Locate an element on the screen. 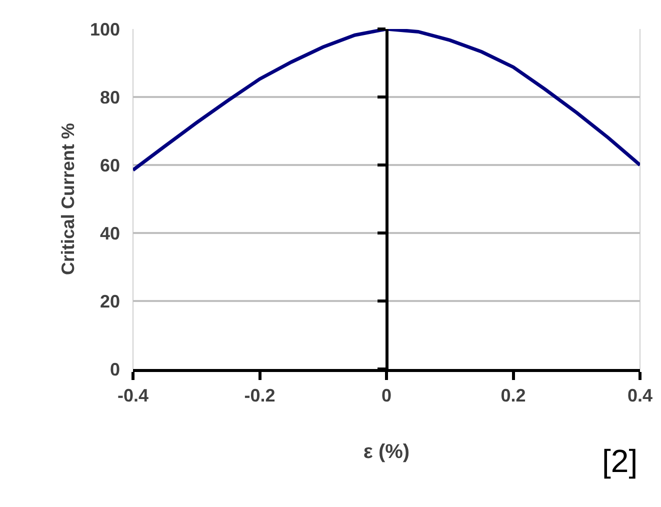 The width and height of the screenshot is (661, 507). x-tick-label: 0.2 is located at coordinates (513, 396).